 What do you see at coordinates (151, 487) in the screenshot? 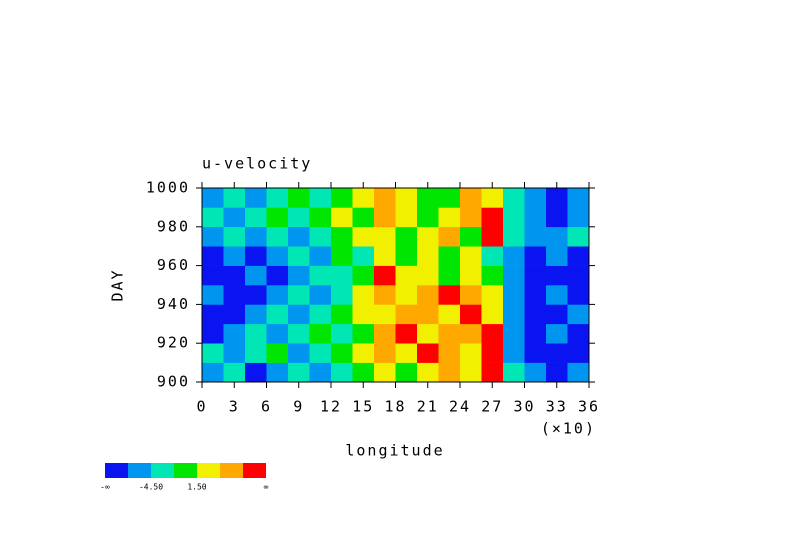
I see `colorbar-label: -4.50` at bounding box center [151, 487].